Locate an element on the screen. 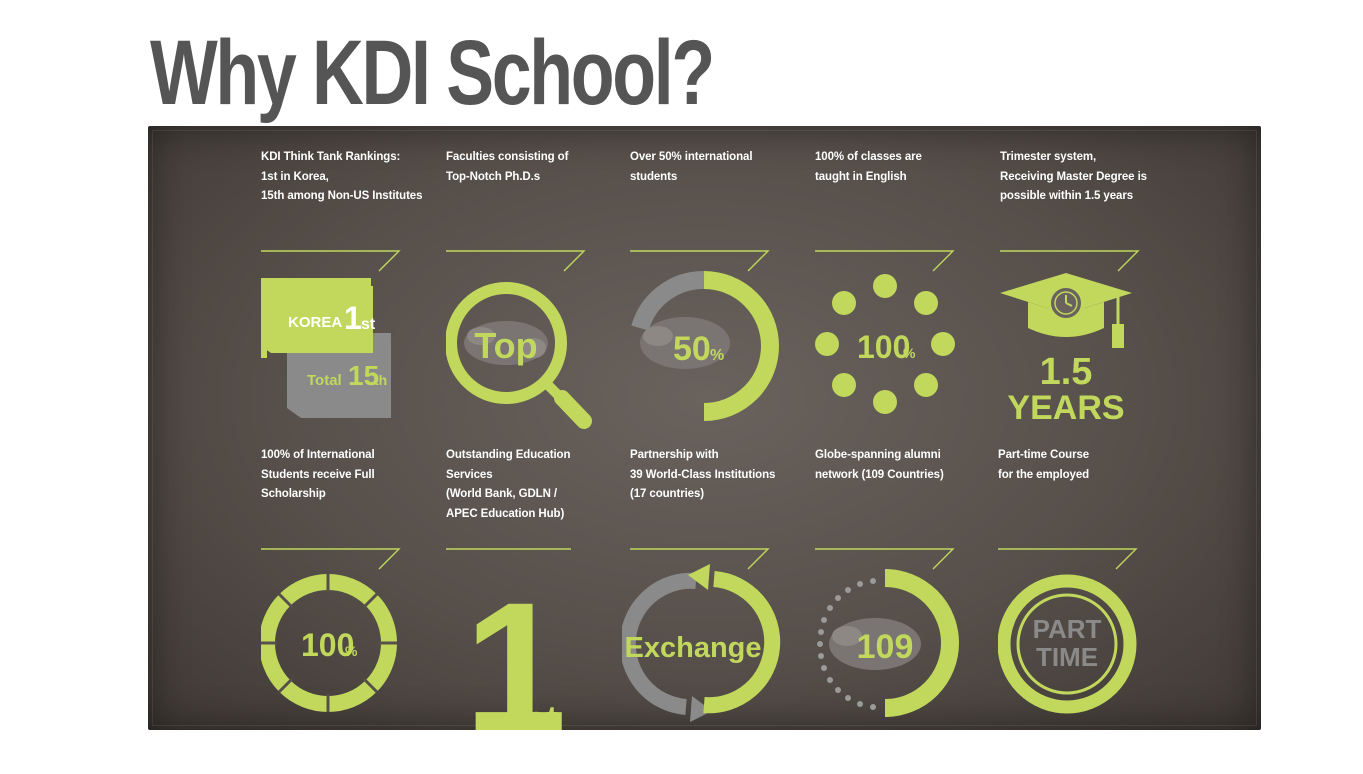 The height and width of the screenshot is (774, 1363). one-point-five: 1.5 is located at coordinates (1066, 372).